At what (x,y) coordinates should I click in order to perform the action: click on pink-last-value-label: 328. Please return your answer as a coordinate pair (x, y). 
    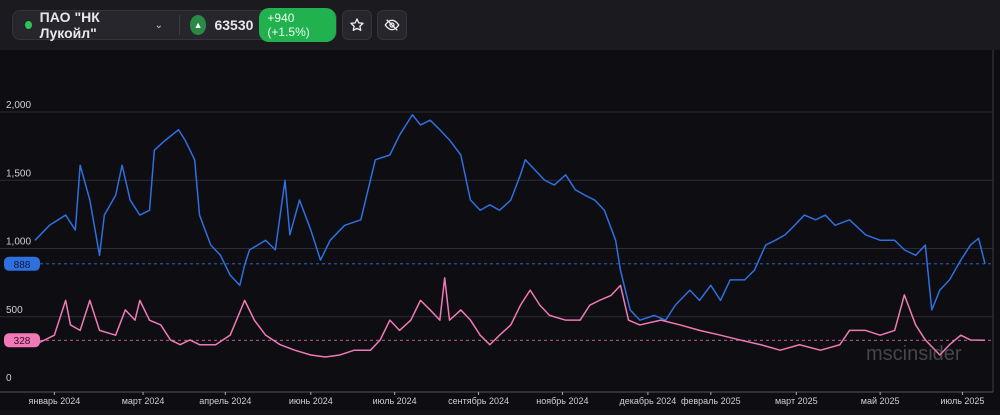
    Looking at the image, I should click on (22, 341).